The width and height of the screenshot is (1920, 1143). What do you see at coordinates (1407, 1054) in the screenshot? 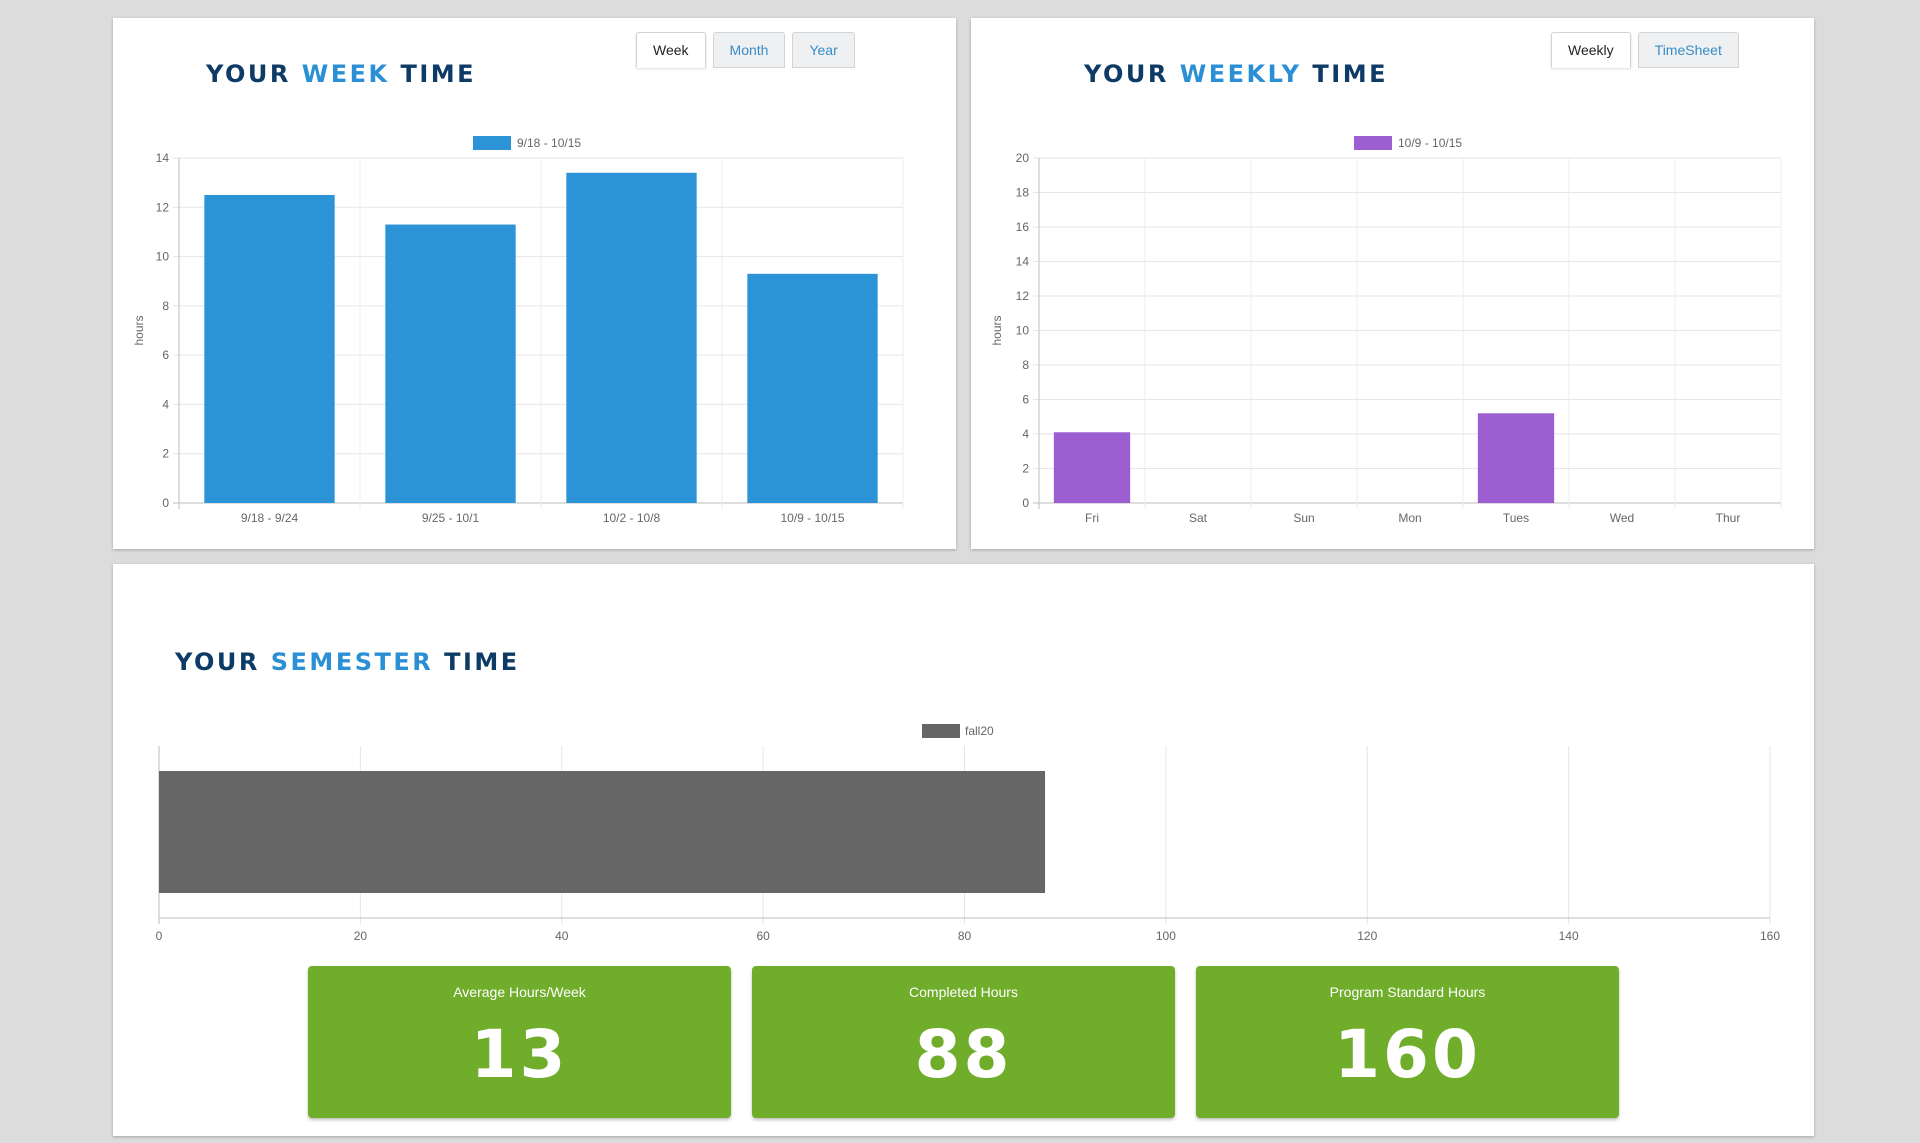
I see `stat-value: 160` at bounding box center [1407, 1054].